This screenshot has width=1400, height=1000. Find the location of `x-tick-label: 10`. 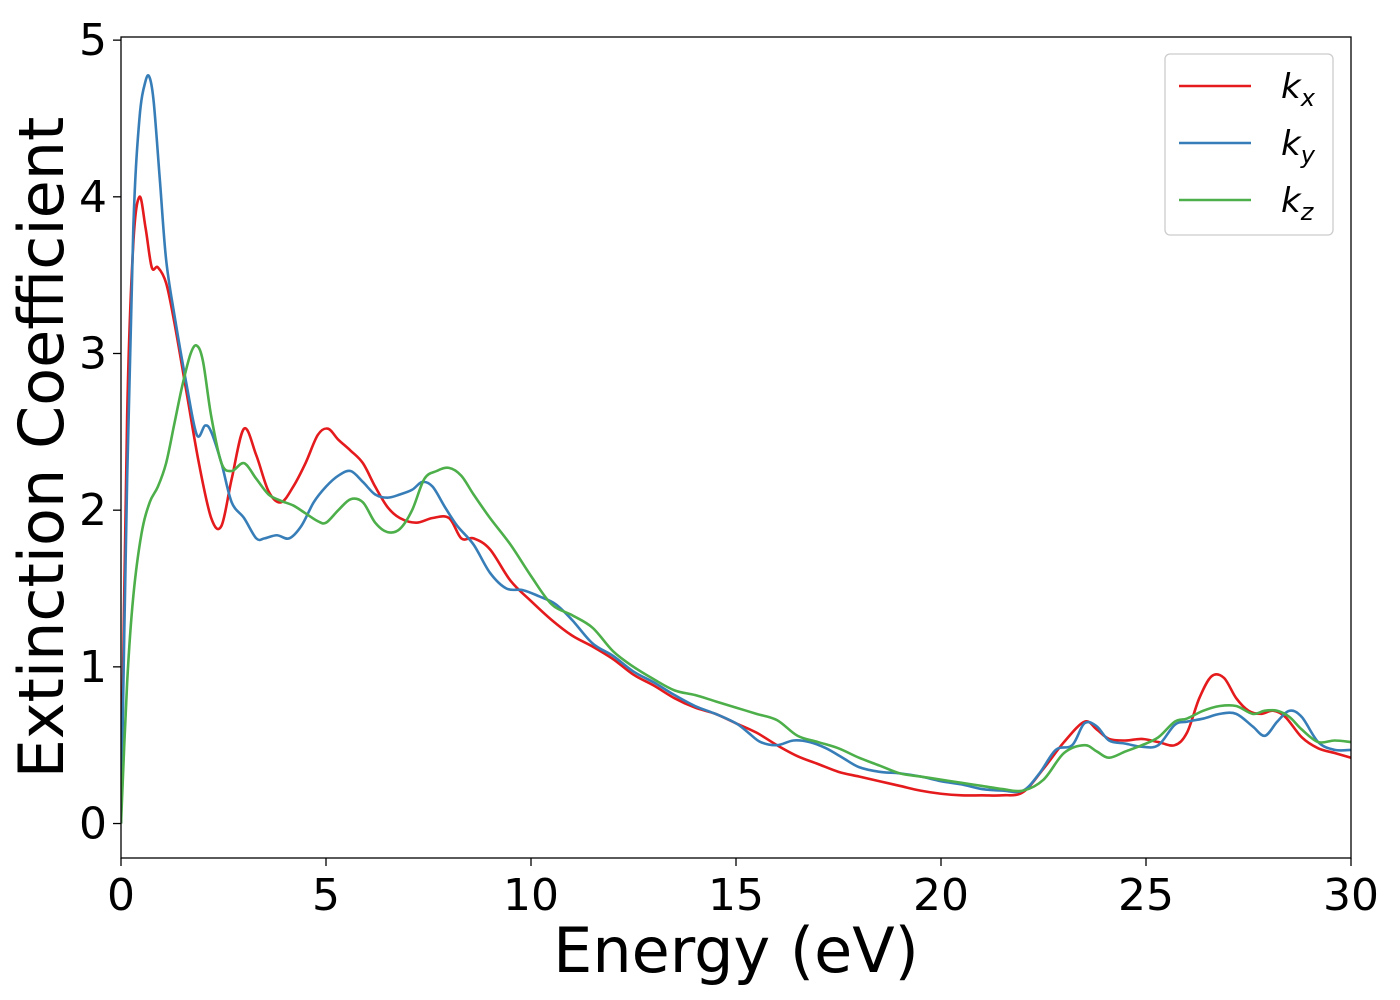

x-tick-label: 10 is located at coordinates (531, 895).